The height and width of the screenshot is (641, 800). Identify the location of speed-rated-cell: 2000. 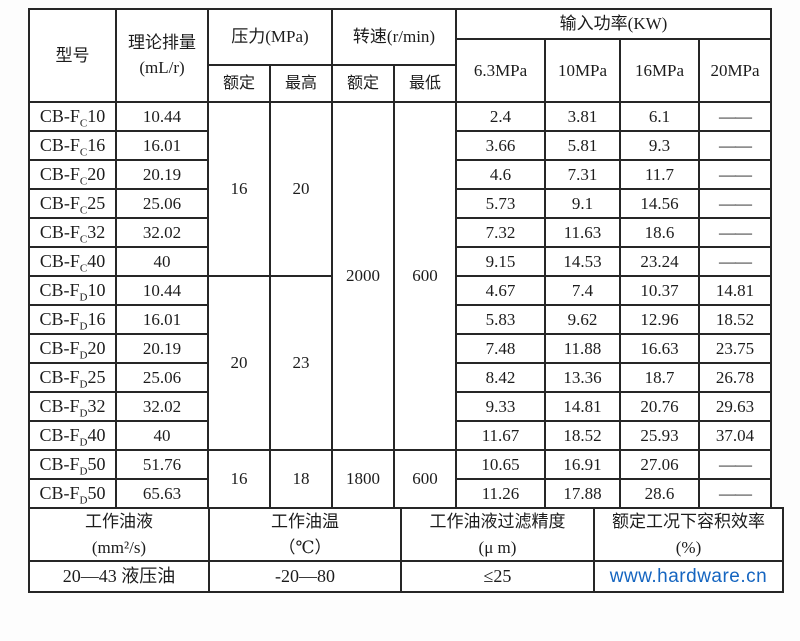
(363, 276).